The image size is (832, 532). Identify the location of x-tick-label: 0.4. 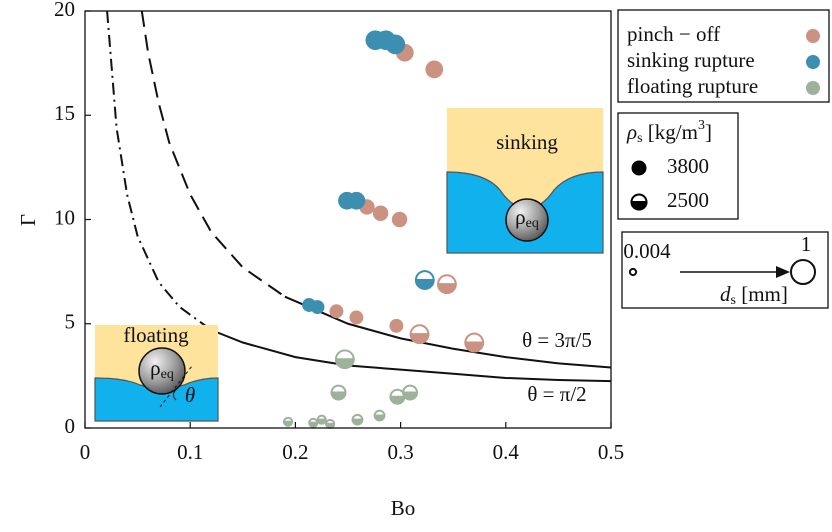
(506, 452).